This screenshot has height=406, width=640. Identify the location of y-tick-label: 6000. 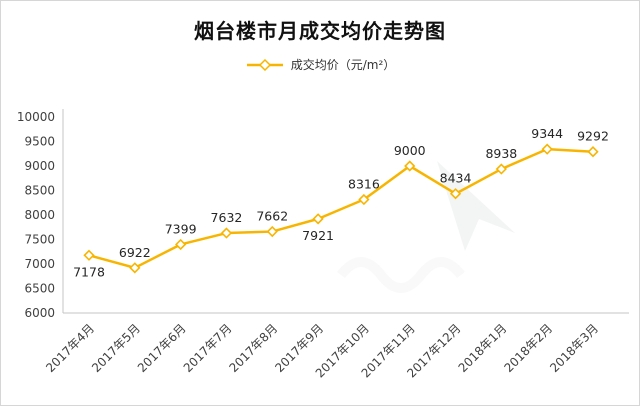
(39, 313).